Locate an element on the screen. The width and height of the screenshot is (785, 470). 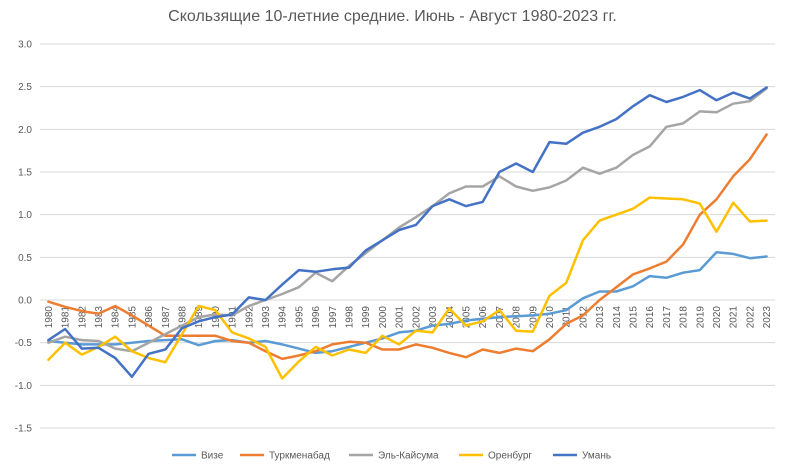
y-tick-label: 2.0 is located at coordinates (25, 130).